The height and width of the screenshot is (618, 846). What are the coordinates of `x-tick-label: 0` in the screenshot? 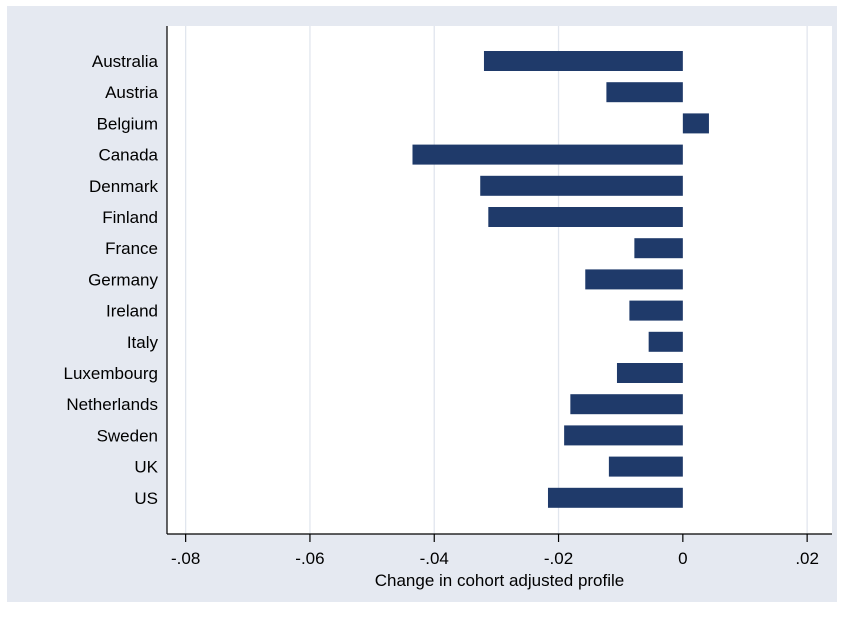 It's located at (682, 558).